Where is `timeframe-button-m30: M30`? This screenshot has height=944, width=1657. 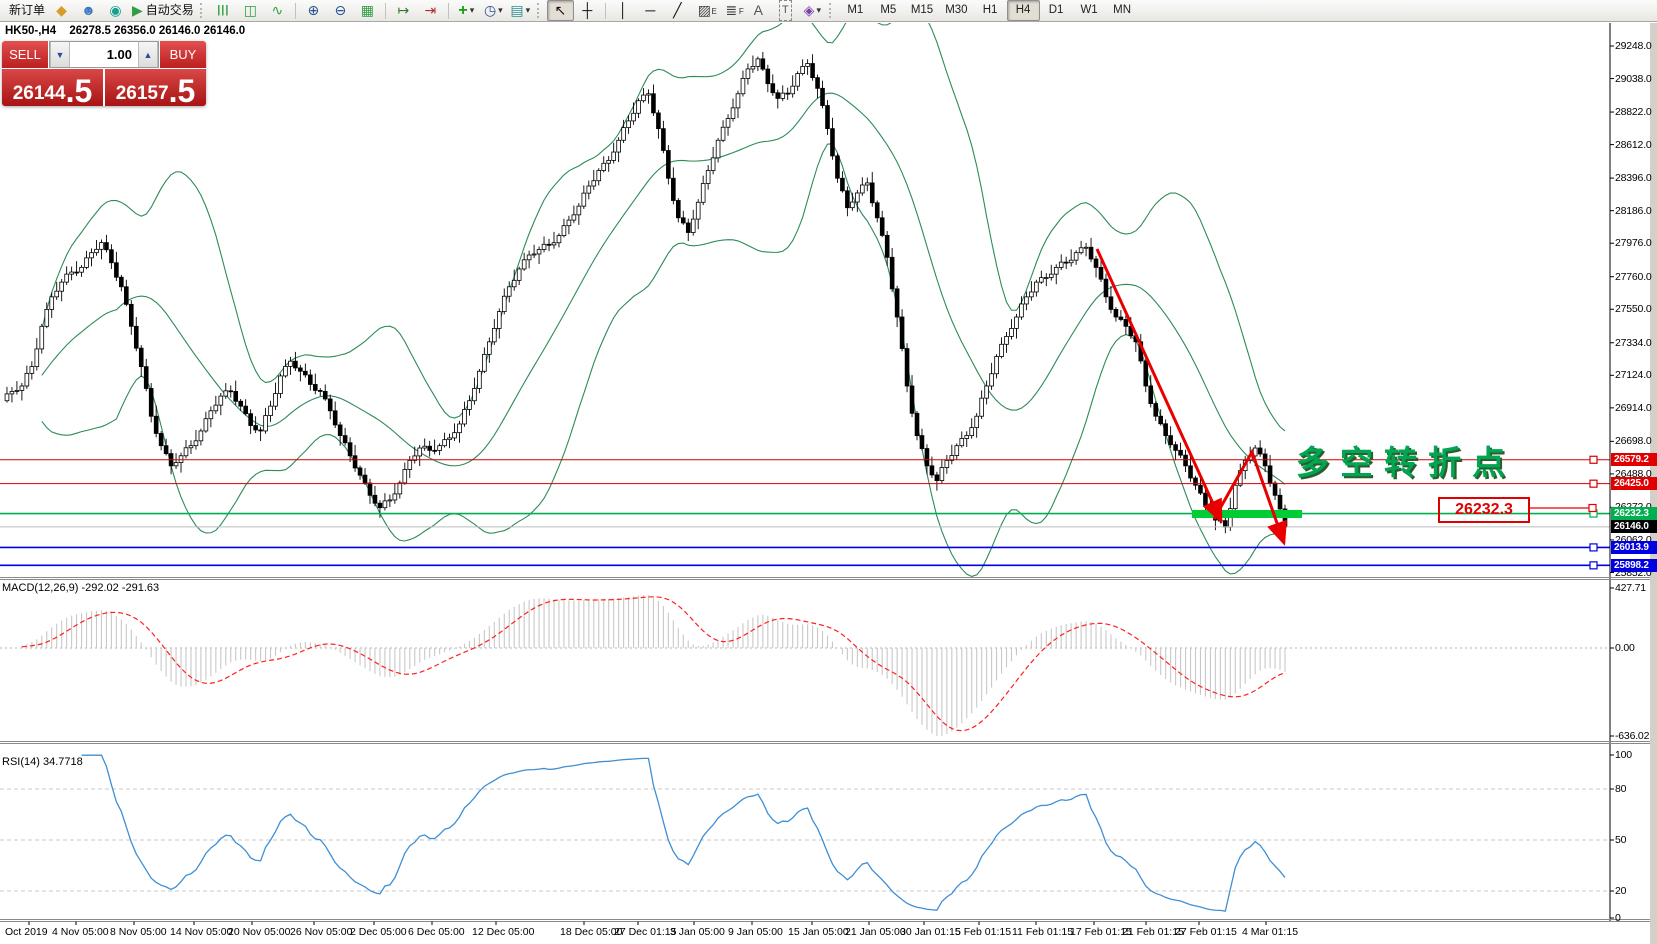
timeframe-button-m30: M30 is located at coordinates (956, 10).